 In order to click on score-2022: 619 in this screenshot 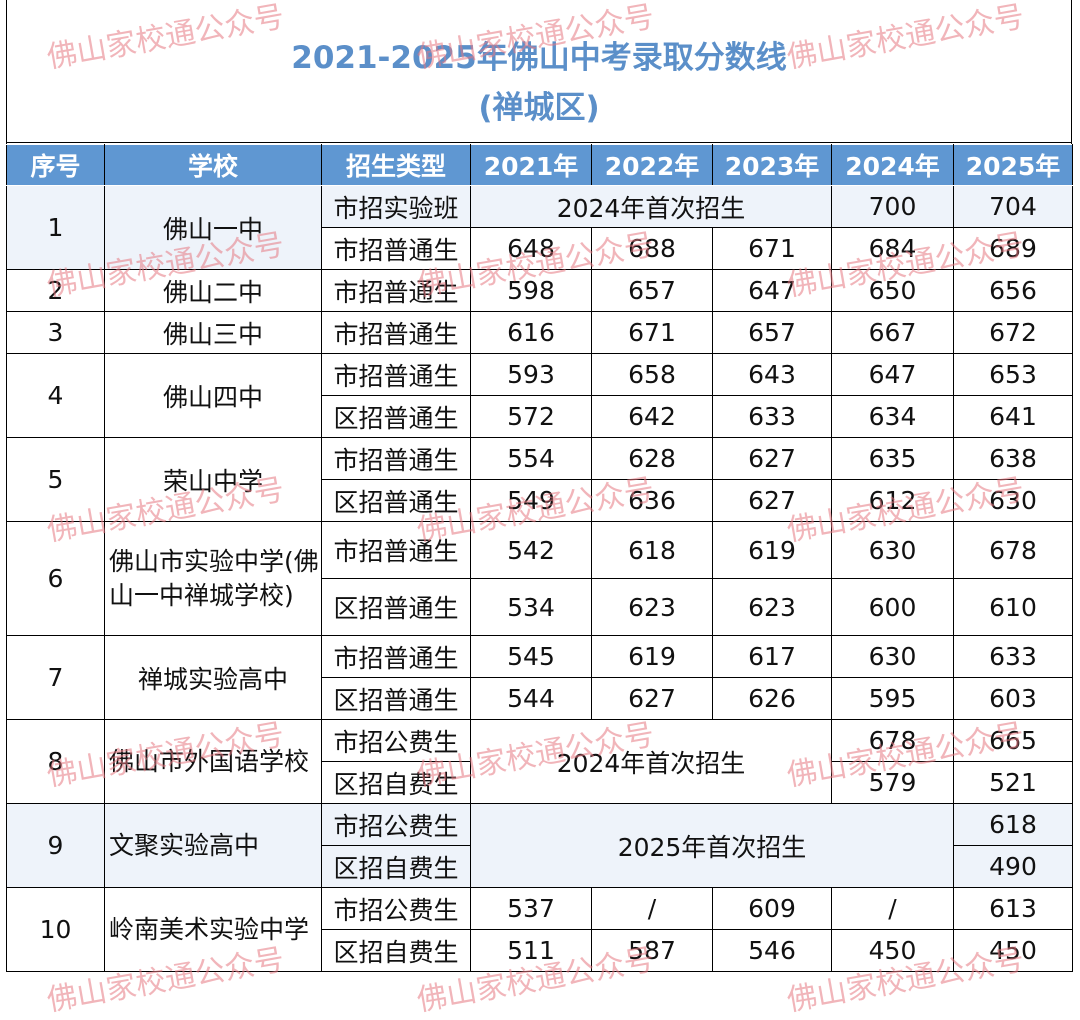, I will do `click(652, 656)`.